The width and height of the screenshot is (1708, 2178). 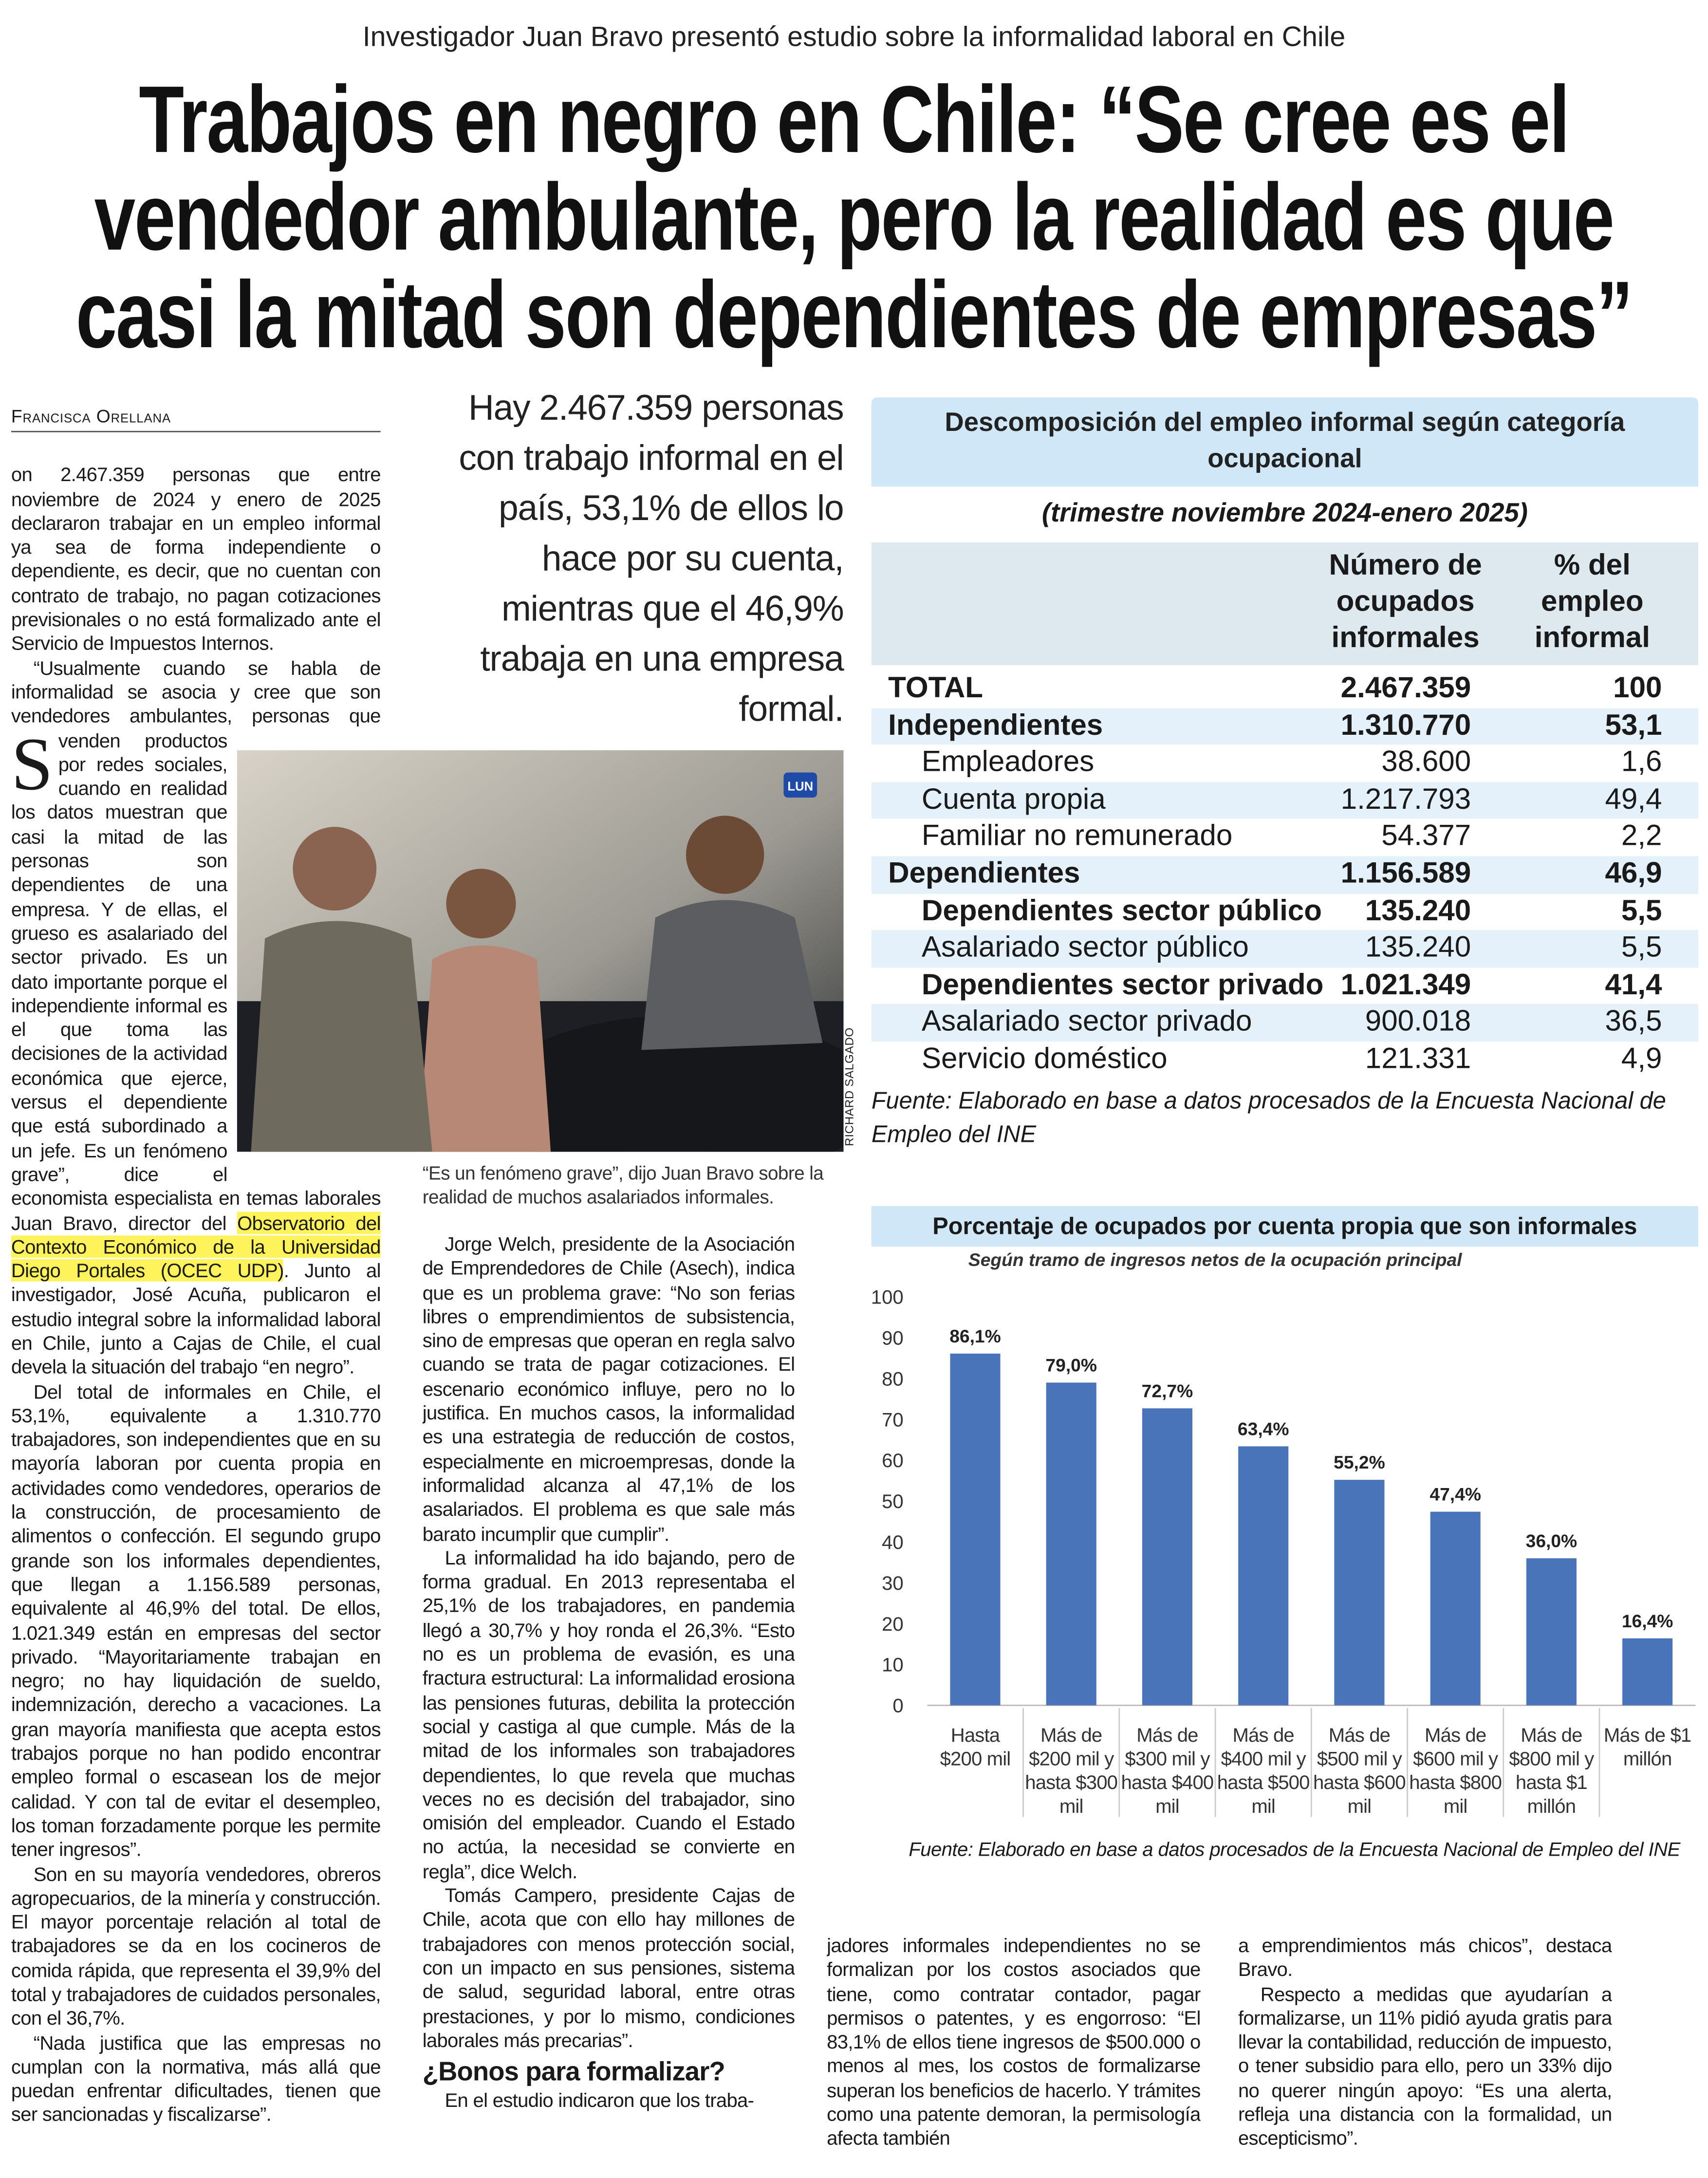 What do you see at coordinates (995, 726) in the screenshot?
I see `row-label: Independientes` at bounding box center [995, 726].